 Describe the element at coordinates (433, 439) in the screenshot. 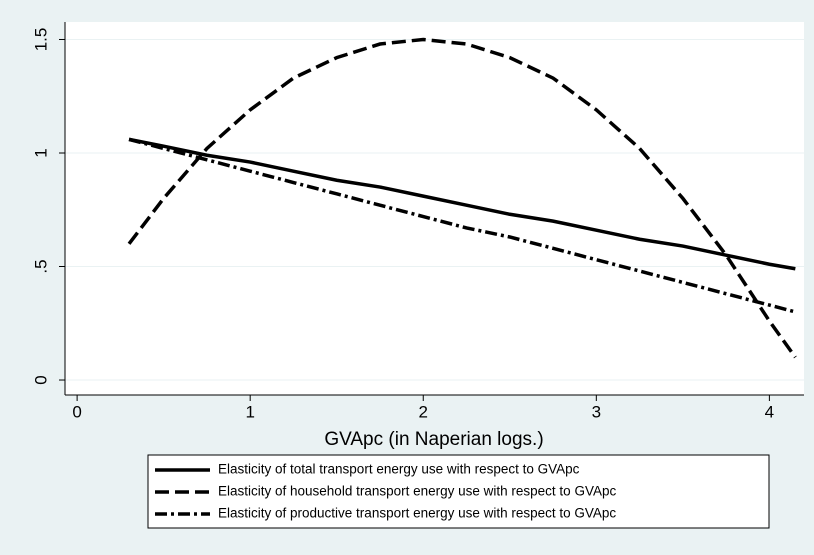

I see `x-axis-title: GVApc (in Naperian logs.)` at that location.